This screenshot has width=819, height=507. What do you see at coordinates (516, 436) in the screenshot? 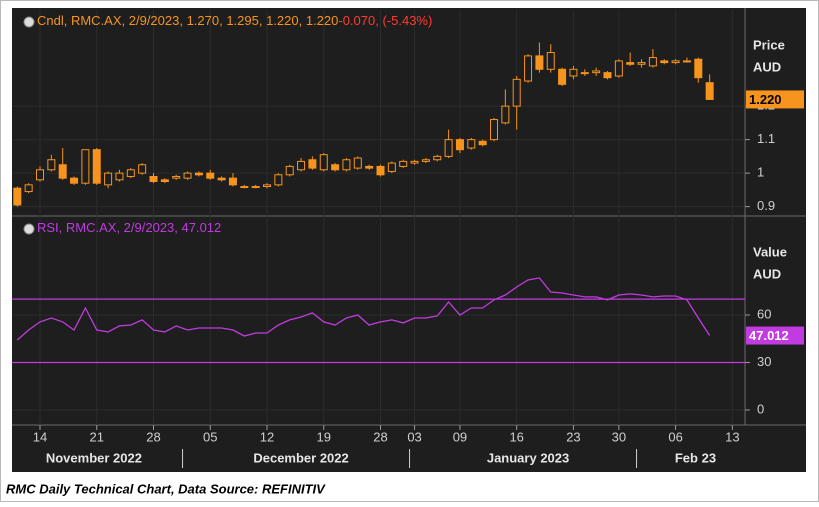
I see `x-tick-label: 16` at bounding box center [516, 436].